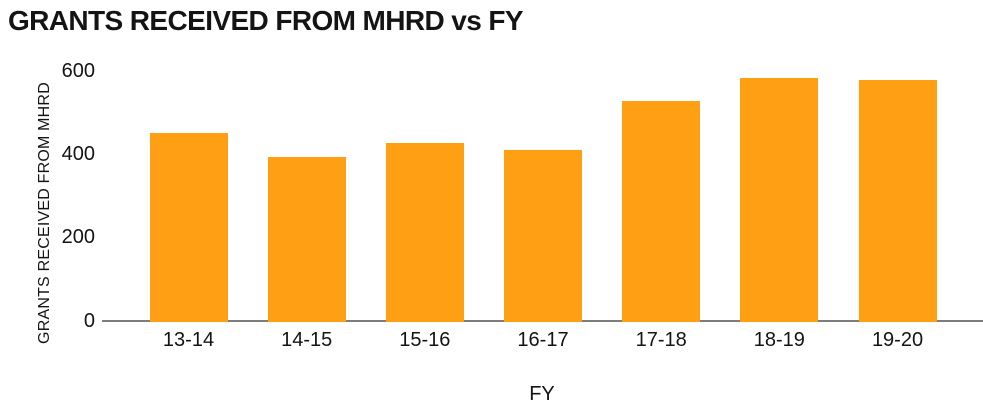 The image size is (983, 412). Describe the element at coordinates (307, 340) in the screenshot. I see `x-axis-tick-label: 14-15` at that location.